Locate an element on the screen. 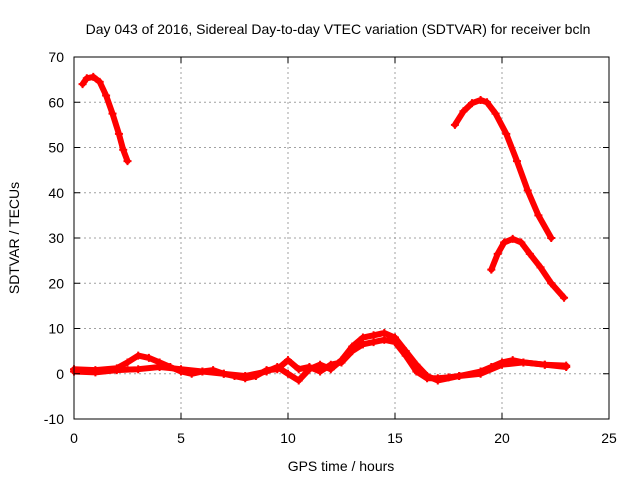  series-arc-b is located at coordinates (503, 168).